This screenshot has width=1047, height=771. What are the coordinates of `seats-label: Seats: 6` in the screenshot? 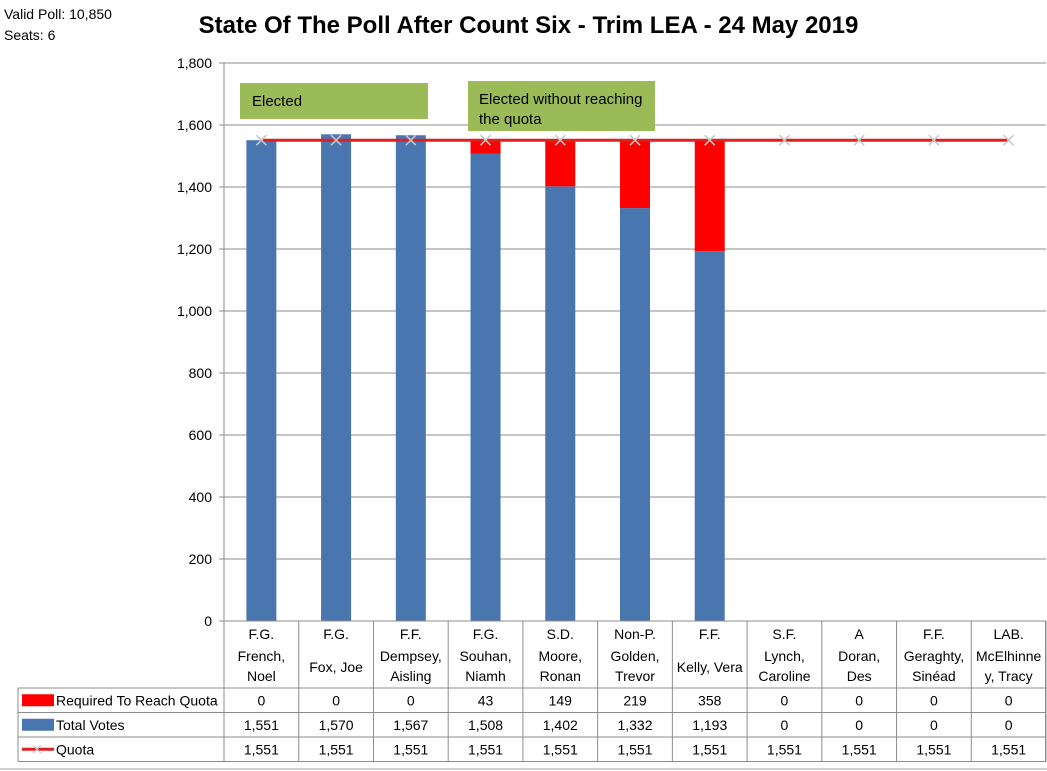 It's located at (30, 35).